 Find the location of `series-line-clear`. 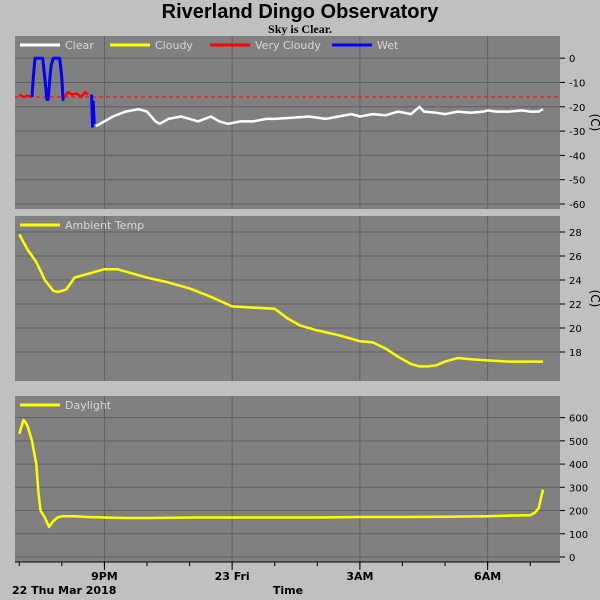

series-line-clear is located at coordinates (319, 116).